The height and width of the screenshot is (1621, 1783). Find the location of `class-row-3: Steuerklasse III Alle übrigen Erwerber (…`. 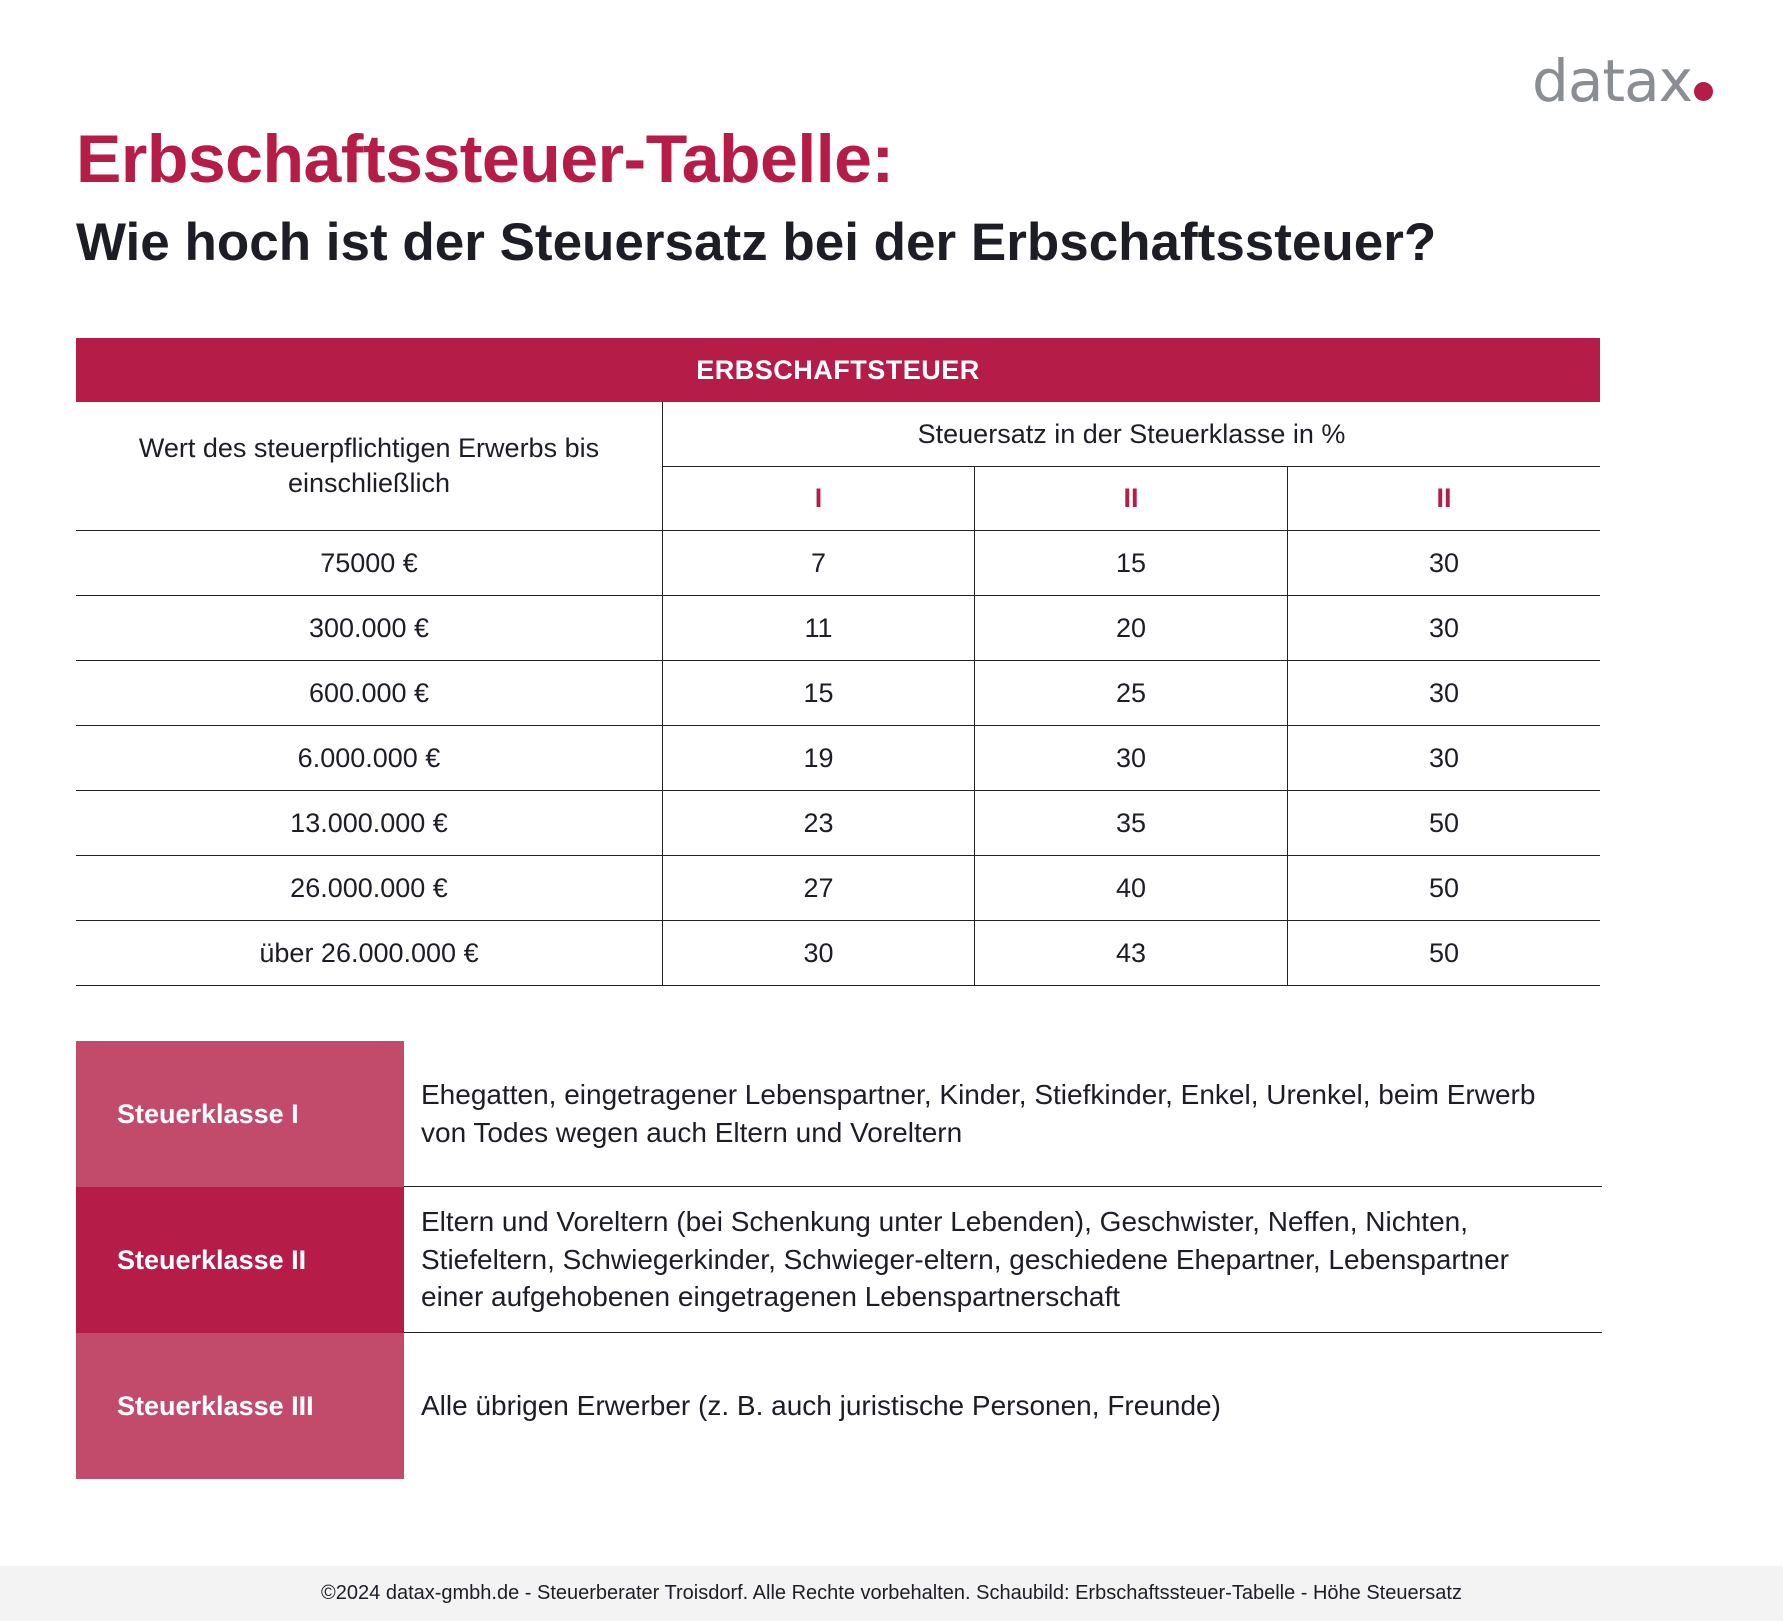

class-row-3: Steuerklasse III Alle übrigen Erwerber (… is located at coordinates (839, 1406).